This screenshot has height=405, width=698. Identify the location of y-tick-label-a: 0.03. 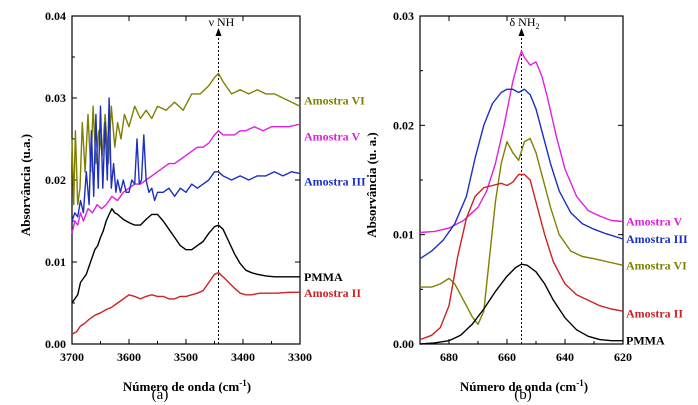
(55, 98).